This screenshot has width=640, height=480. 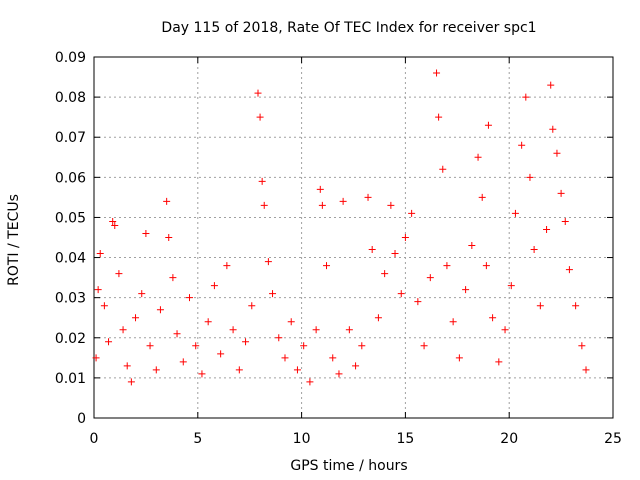 What do you see at coordinates (70, 138) in the screenshot?
I see `y-tick-label: 0.07` at bounding box center [70, 138].